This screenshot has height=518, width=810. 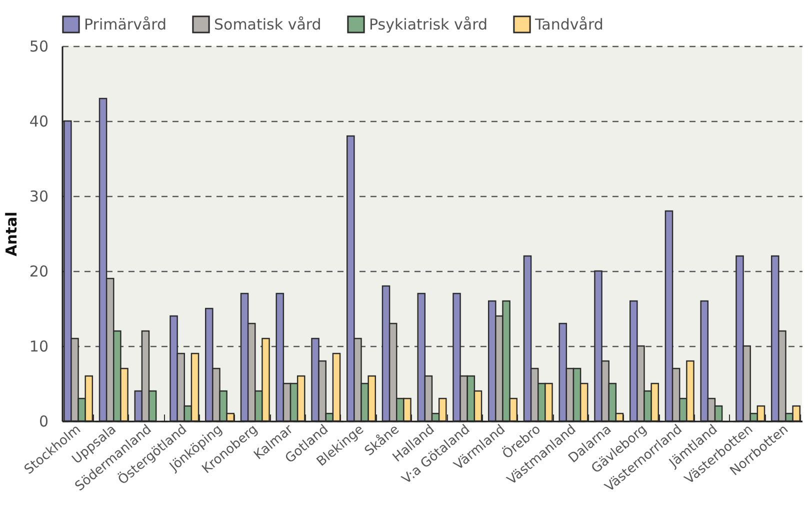 What do you see at coordinates (268, 24) in the screenshot?
I see `legend-label: Somatisk vård` at bounding box center [268, 24].